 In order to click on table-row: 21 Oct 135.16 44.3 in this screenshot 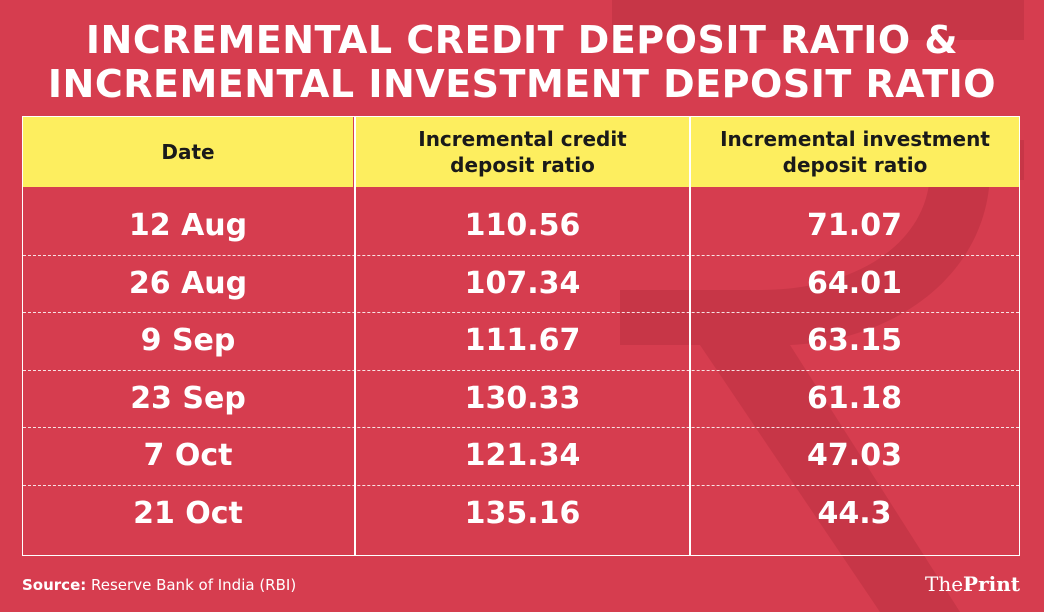, I will do `click(521, 513)`.